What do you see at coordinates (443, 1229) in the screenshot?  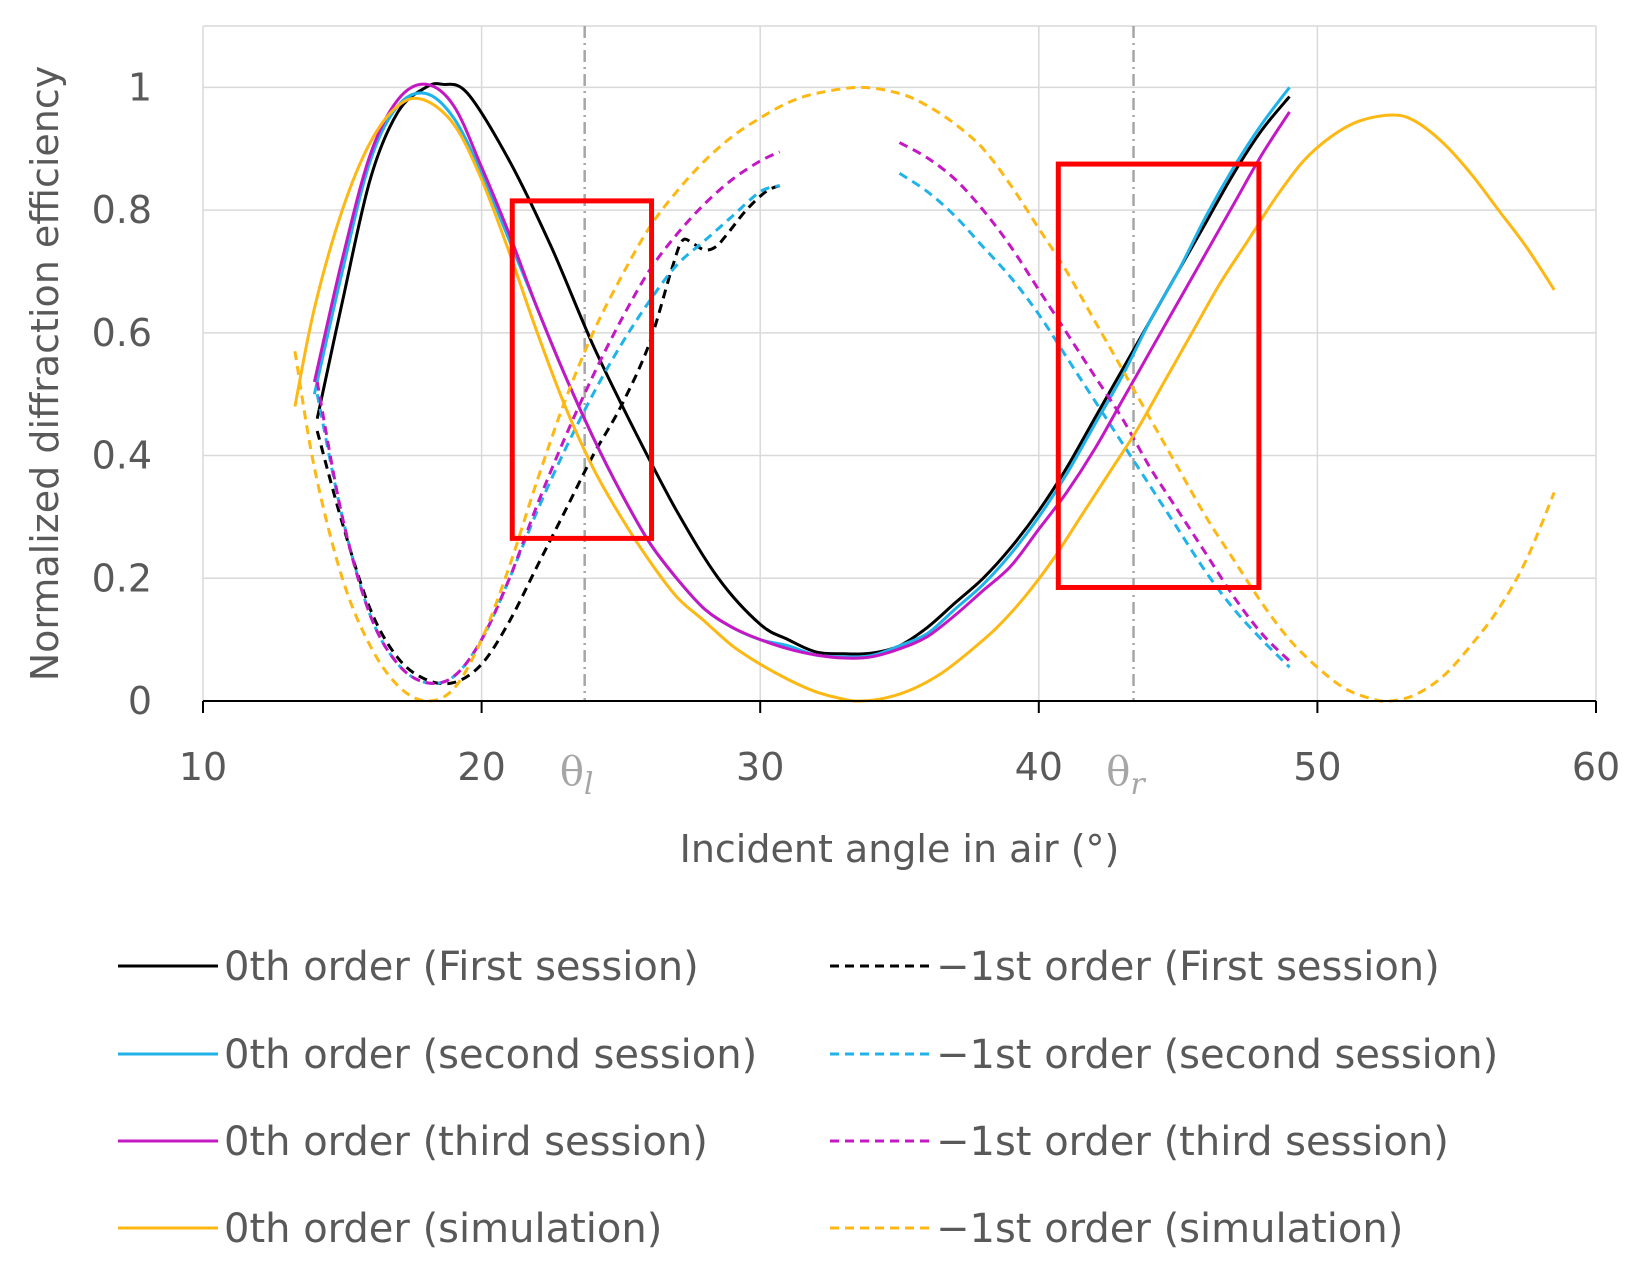 I see `legend-label: 0th order (simulation)` at bounding box center [443, 1229].